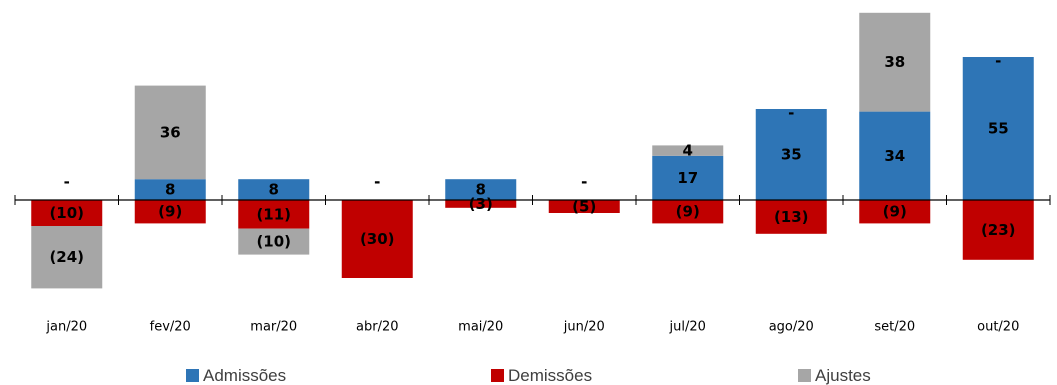 Image resolution: width=1057 pixels, height=385 pixels. What do you see at coordinates (170, 327) in the screenshot?
I see `tick-label-fev-20: fev/20` at bounding box center [170, 327].